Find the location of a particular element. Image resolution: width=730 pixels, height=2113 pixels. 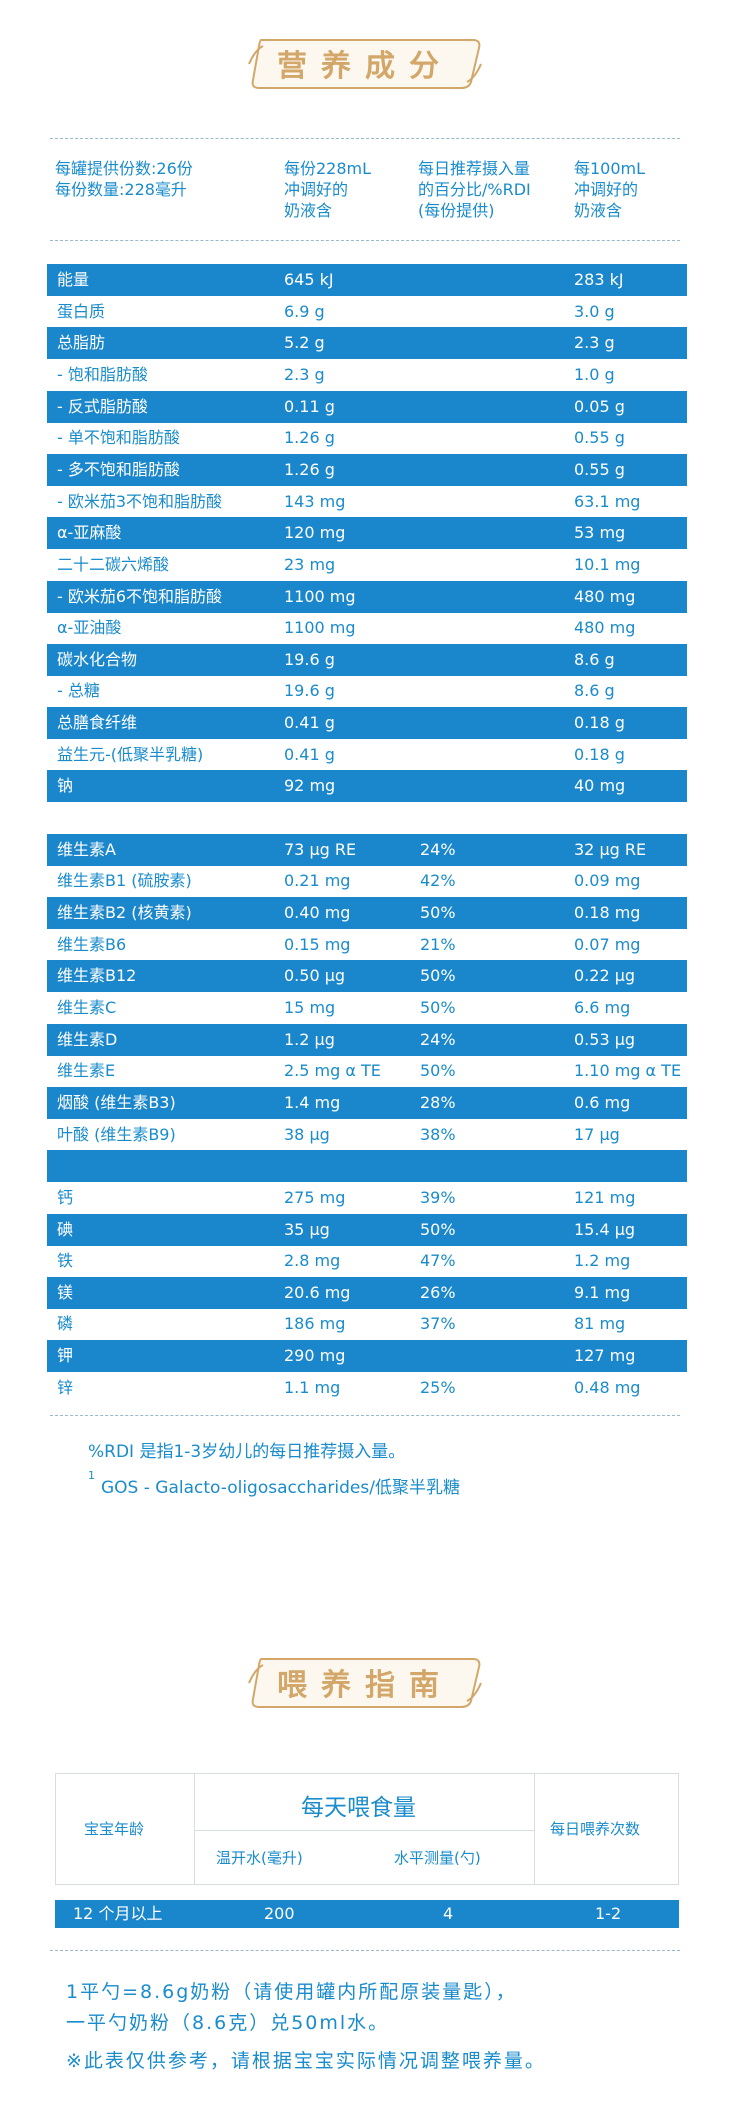

per-100ml-value: 0.6 mg is located at coordinates (602, 1102).